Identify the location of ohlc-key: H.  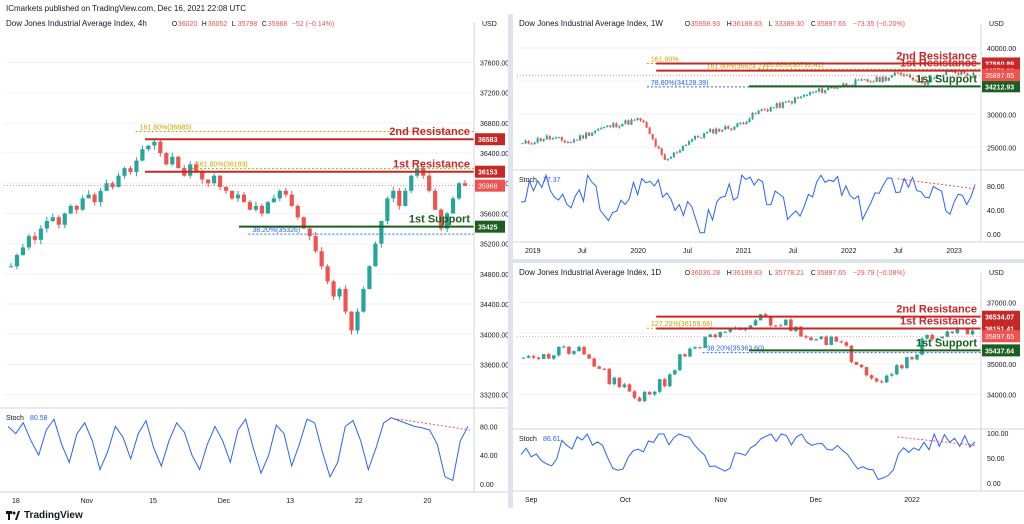
(729, 24).